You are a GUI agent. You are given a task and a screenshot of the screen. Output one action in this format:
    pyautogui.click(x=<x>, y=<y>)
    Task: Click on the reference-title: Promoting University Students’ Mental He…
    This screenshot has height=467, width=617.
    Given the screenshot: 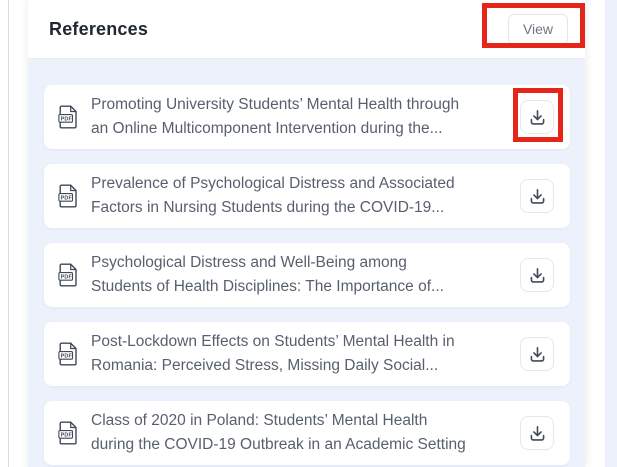 What is the action you would take?
    pyautogui.click(x=275, y=116)
    